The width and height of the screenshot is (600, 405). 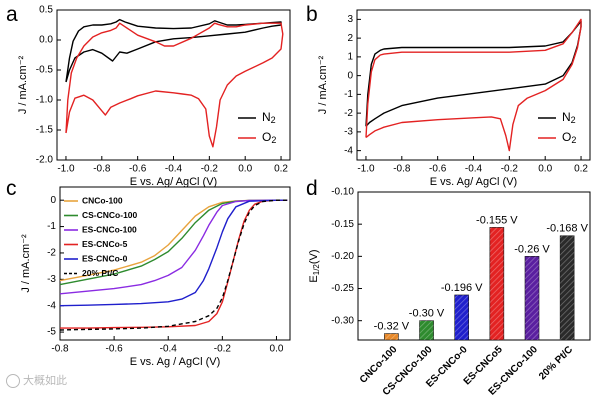 What do you see at coordinates (12, 14) in the screenshot?
I see `panel-label-a: a` at bounding box center [12, 14].